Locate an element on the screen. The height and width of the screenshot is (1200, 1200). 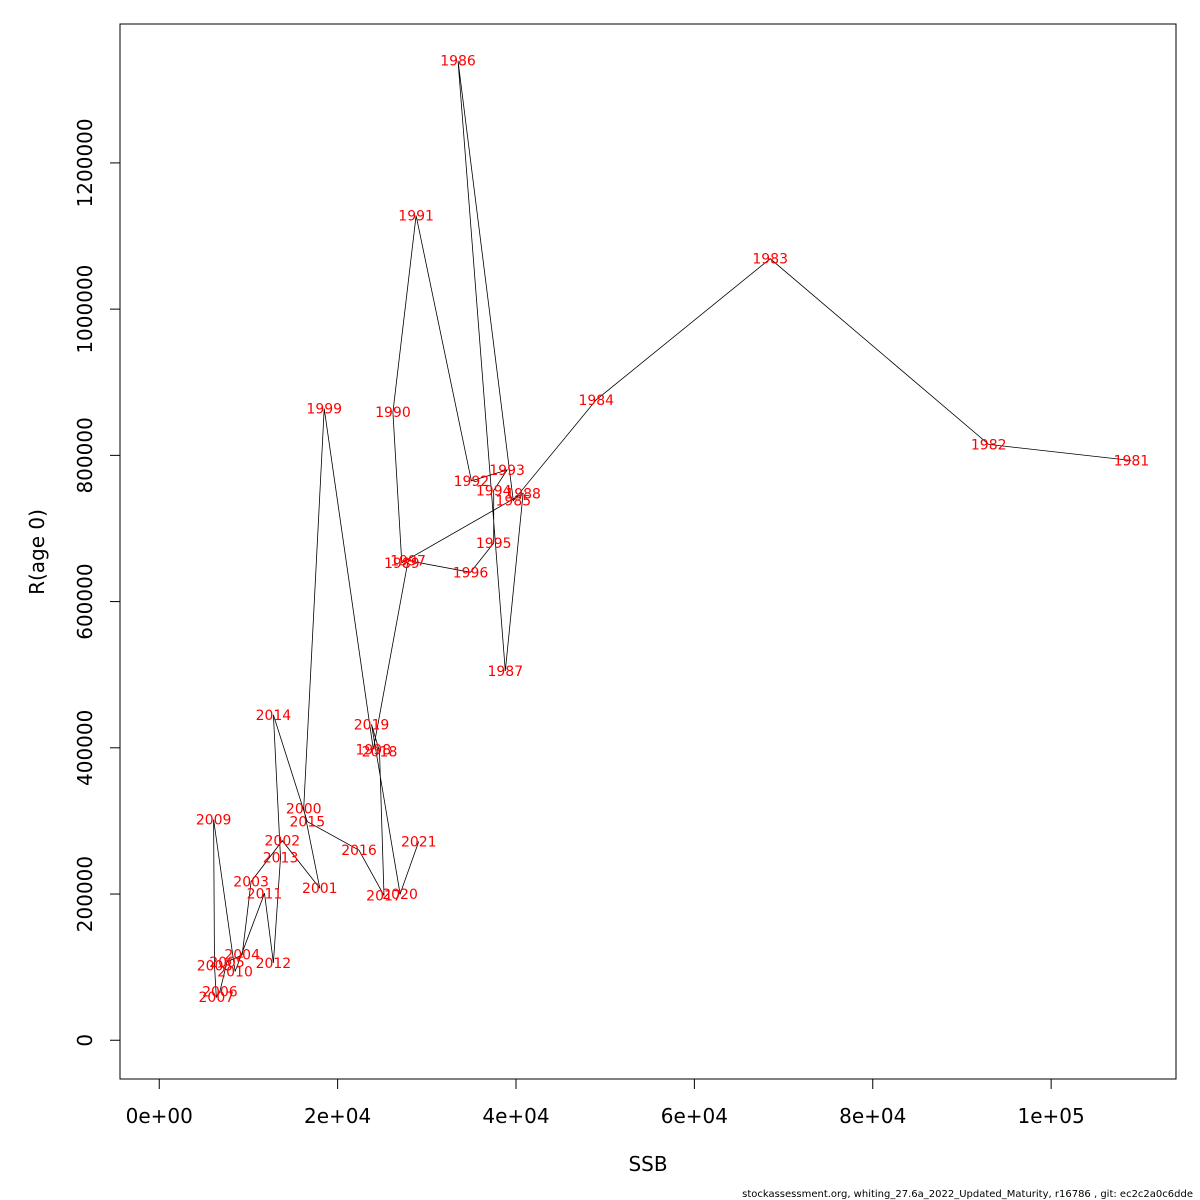
year-label-1983: 1983 is located at coordinates (770, 260).